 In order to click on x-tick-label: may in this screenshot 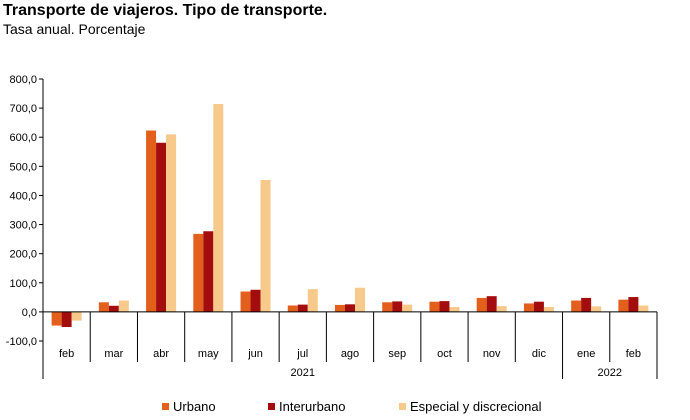, I will do `click(208, 354)`.